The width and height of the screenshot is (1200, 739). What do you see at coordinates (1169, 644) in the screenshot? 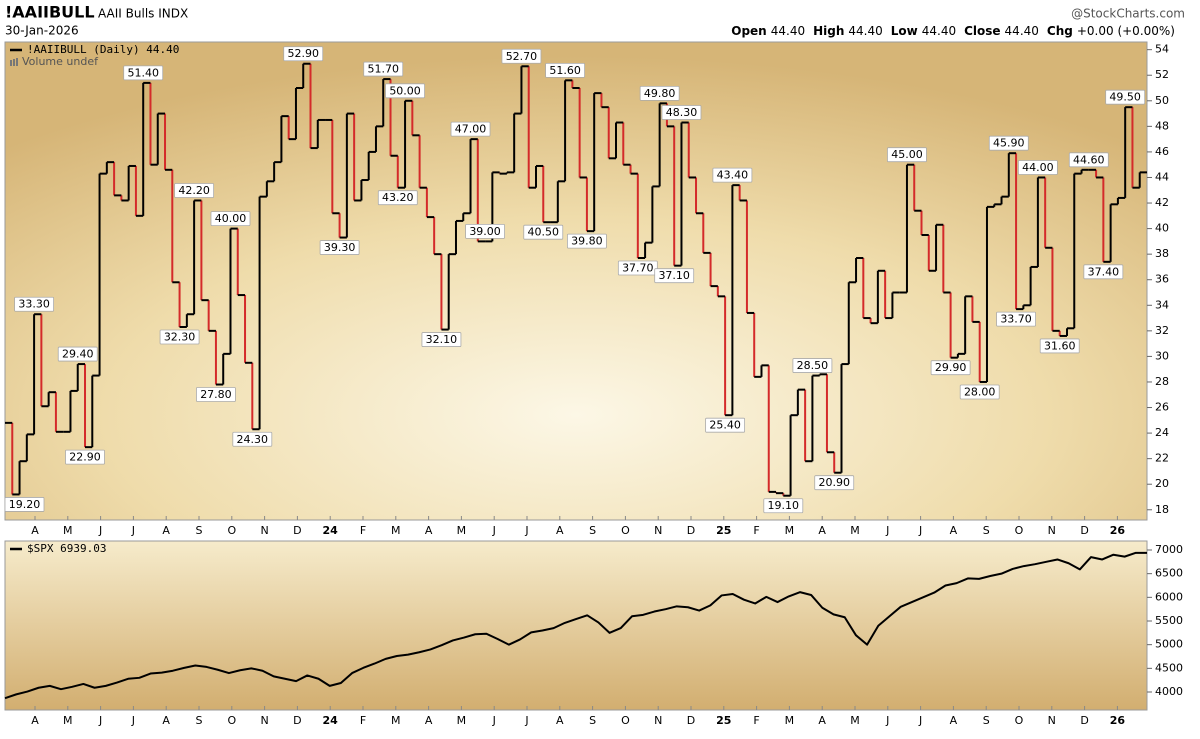
I see `y-tick-label: 5000` at bounding box center [1169, 644].